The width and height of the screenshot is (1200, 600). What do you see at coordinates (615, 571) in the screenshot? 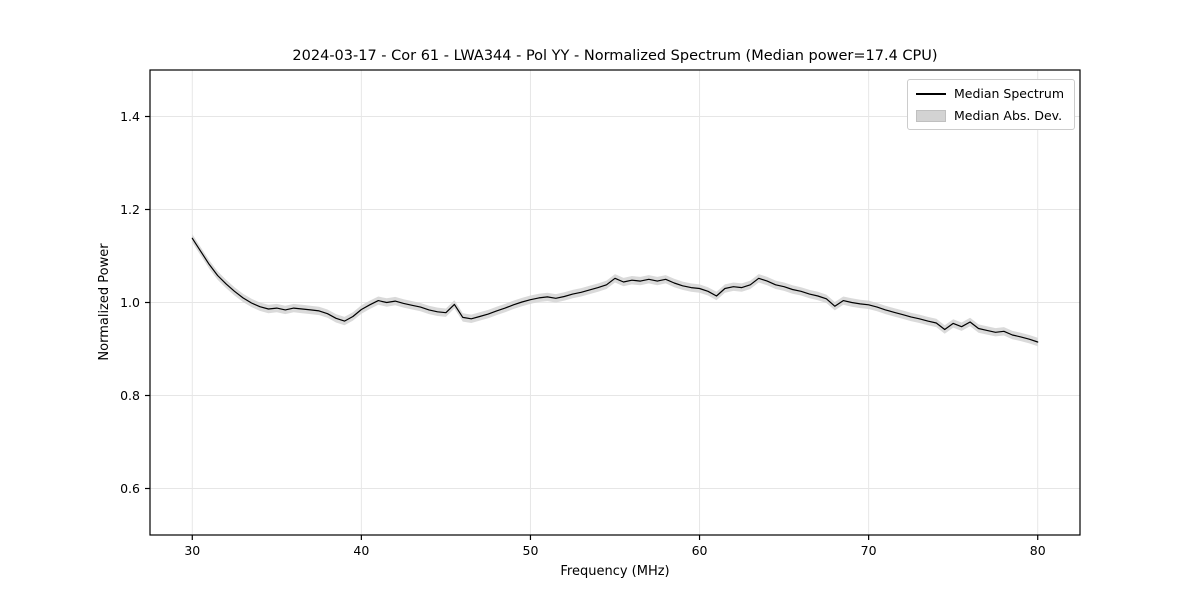
I see `x-axis-label: Frequency (MHz)` at bounding box center [615, 571].